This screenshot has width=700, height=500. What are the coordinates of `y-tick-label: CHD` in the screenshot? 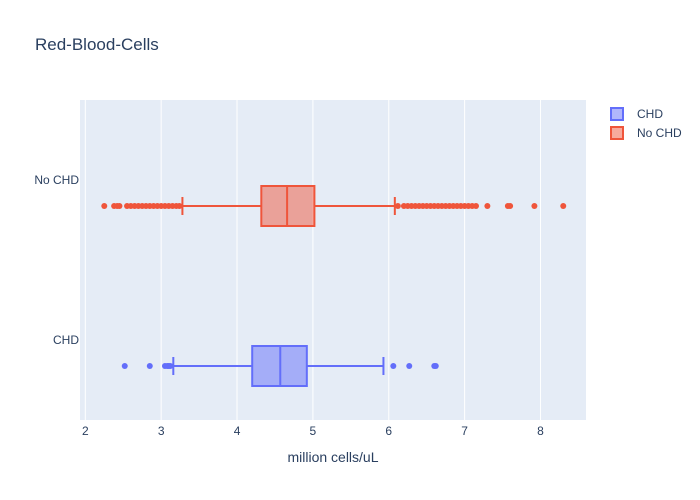 It's located at (66, 340).